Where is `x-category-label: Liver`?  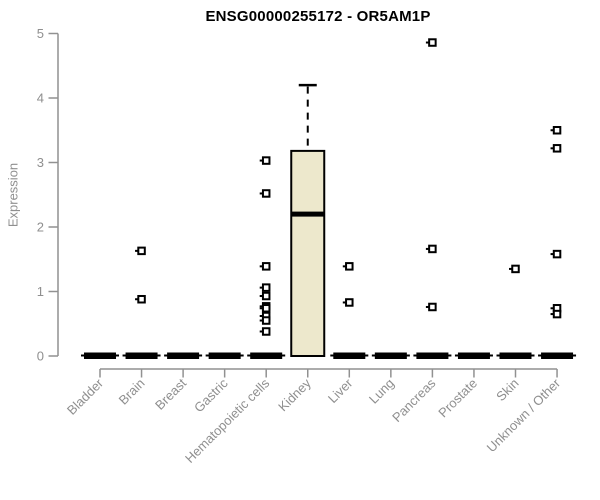 x-category-label: Liver is located at coordinates (340, 390).